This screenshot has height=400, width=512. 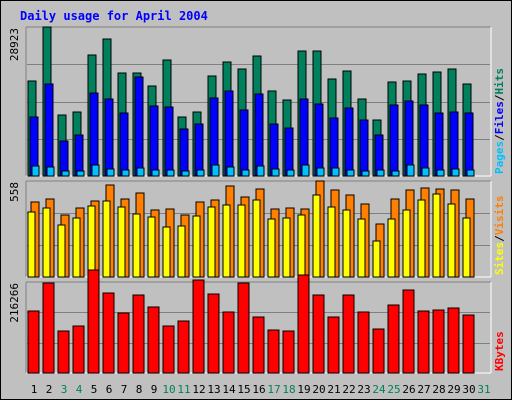 What do you see at coordinates (139, 389) in the screenshot?
I see `day-label-8: 8` at bounding box center [139, 389].